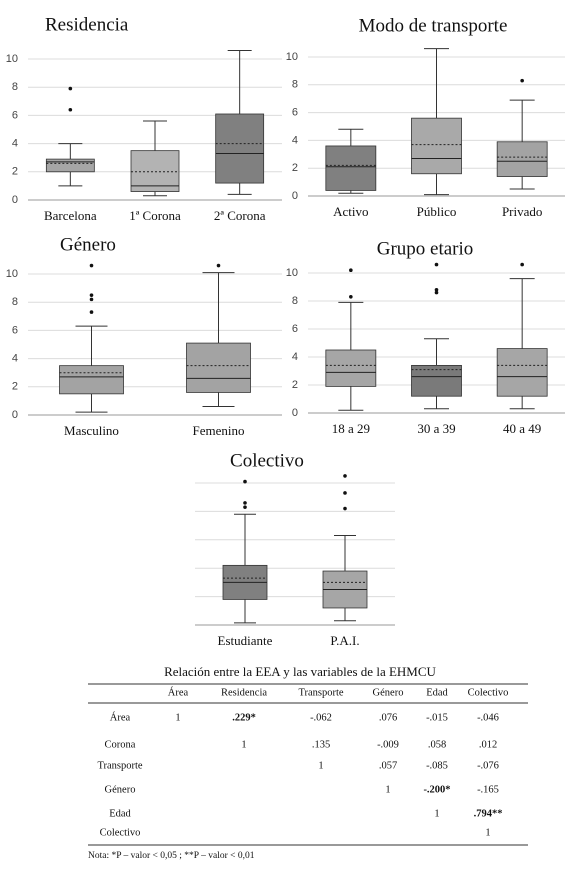  What do you see at coordinates (436, 789) in the screenshot?
I see `table-cell: -.200*` at bounding box center [436, 789].